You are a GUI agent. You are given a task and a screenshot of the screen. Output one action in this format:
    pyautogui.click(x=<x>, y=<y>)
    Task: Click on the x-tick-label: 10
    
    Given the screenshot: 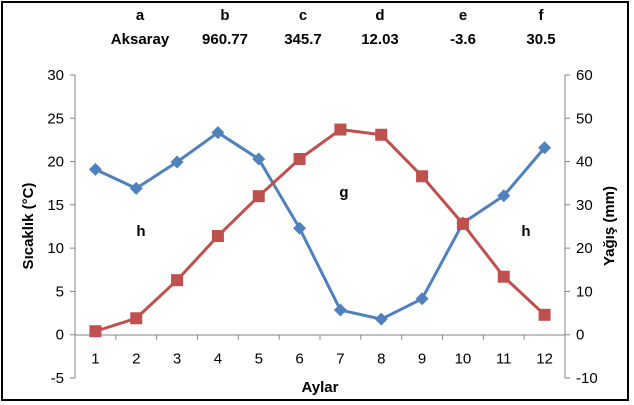 What is the action you would take?
    pyautogui.click(x=463, y=359)
    